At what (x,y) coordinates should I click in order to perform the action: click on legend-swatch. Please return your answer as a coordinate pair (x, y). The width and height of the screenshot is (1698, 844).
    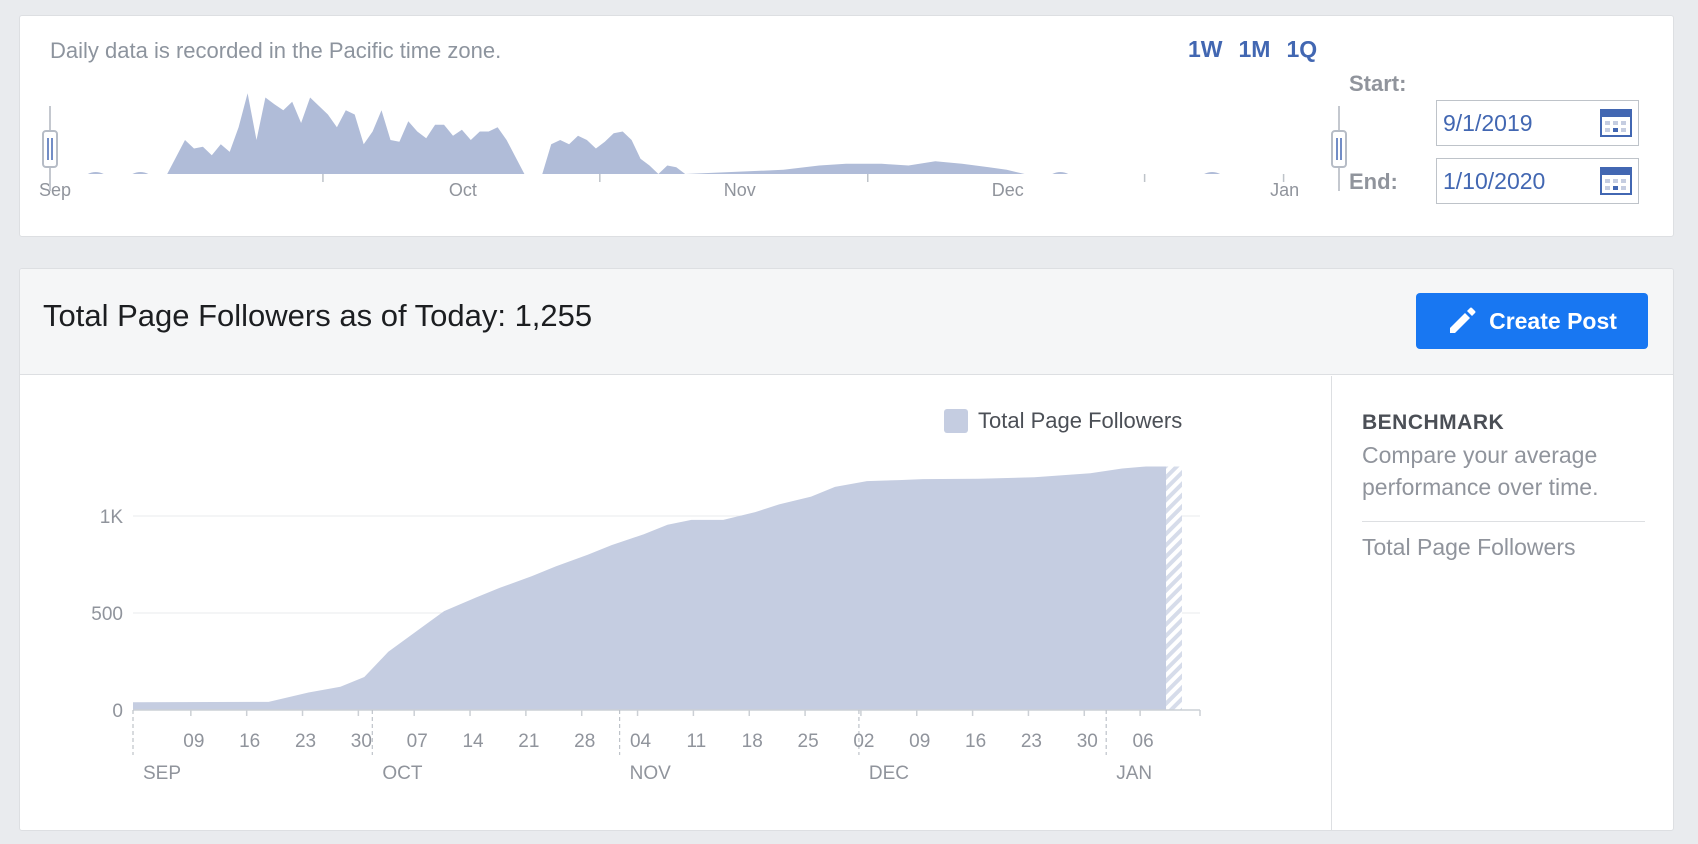
    Looking at the image, I should click on (956, 421).